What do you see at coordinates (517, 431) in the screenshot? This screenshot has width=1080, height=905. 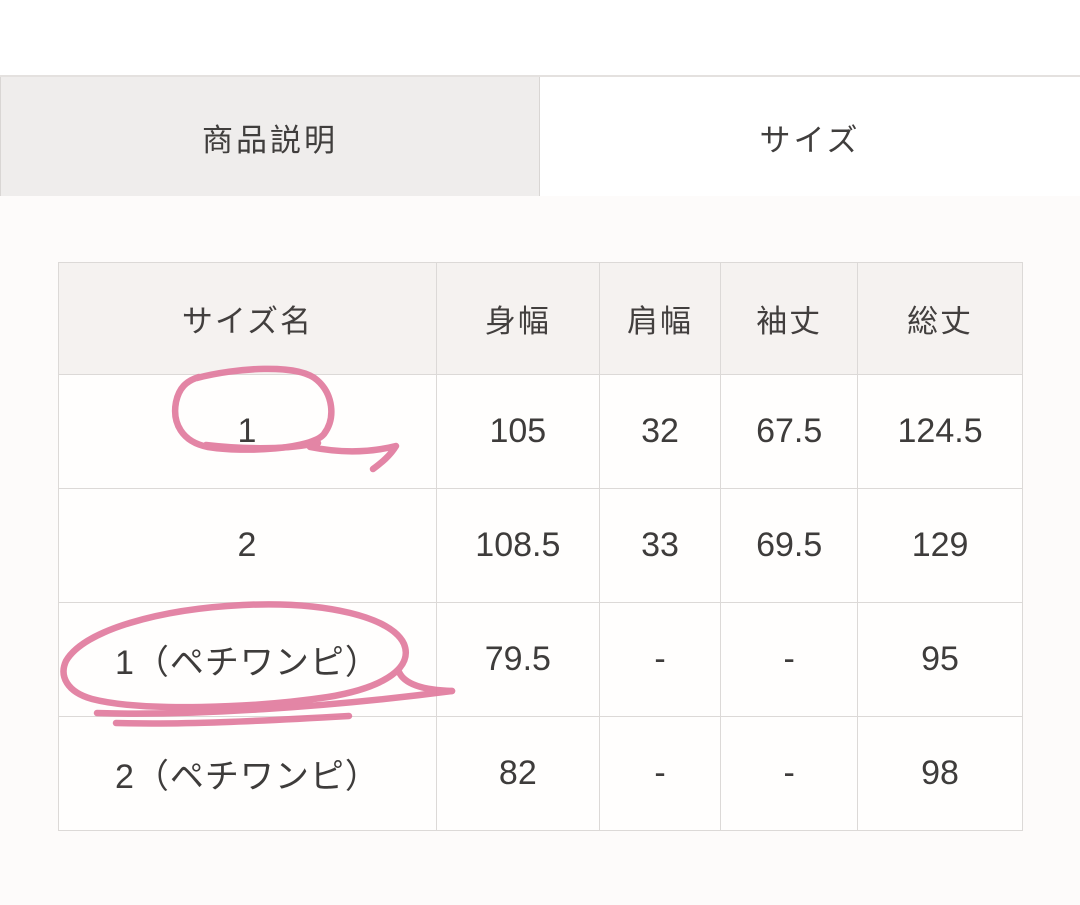 I see `table-cell: 105` at bounding box center [517, 431].